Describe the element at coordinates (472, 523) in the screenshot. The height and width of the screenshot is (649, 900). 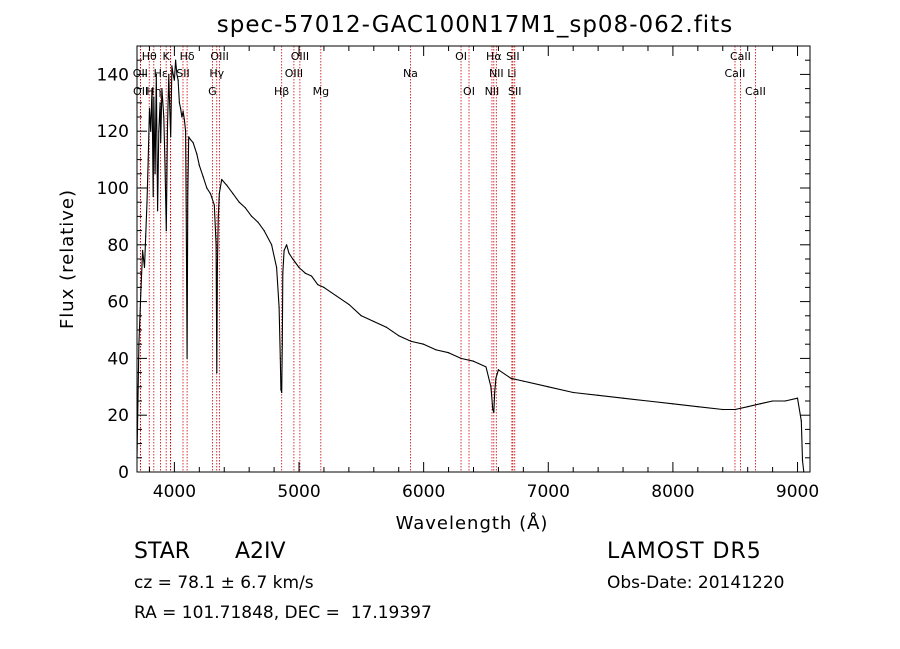
I see `x-axis-label: Wavelength (Å)` at that location.